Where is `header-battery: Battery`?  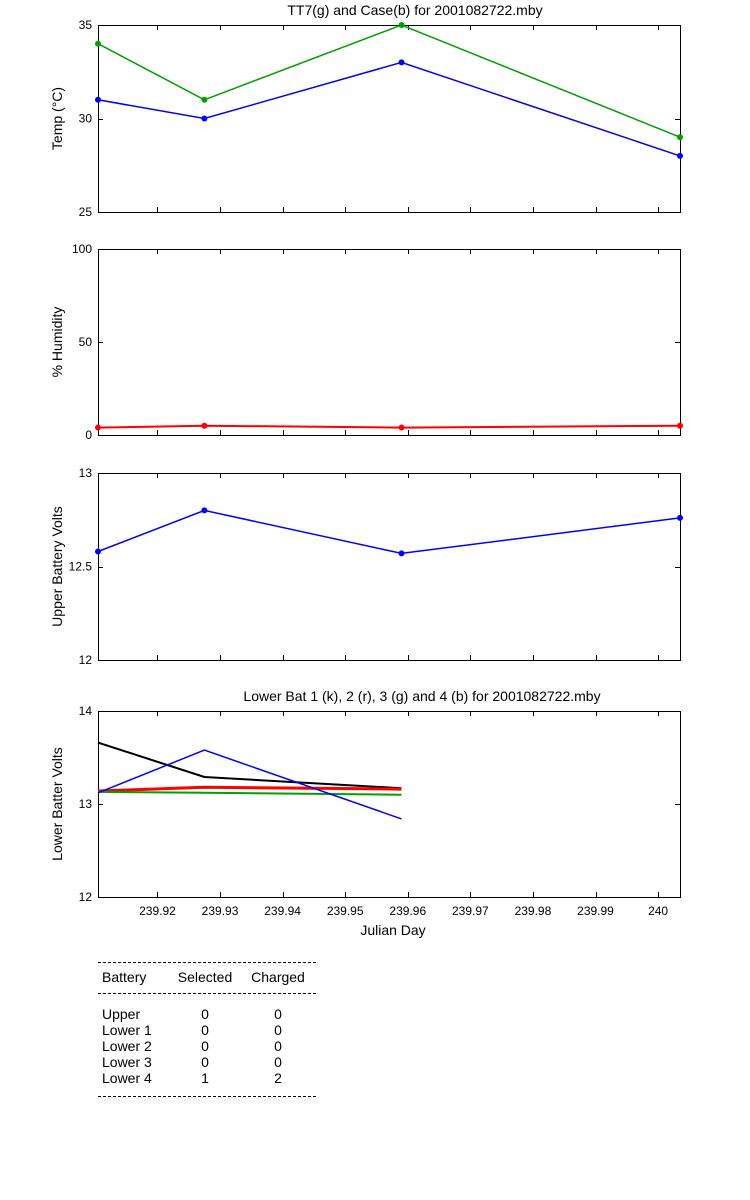 header-battery: Battery is located at coordinates (124, 977).